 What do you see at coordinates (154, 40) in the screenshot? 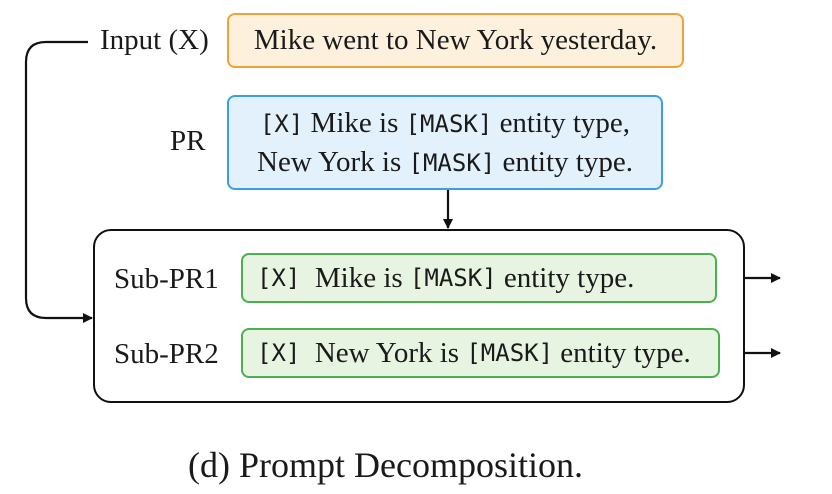
I see `input-label: Input (X)` at bounding box center [154, 40].